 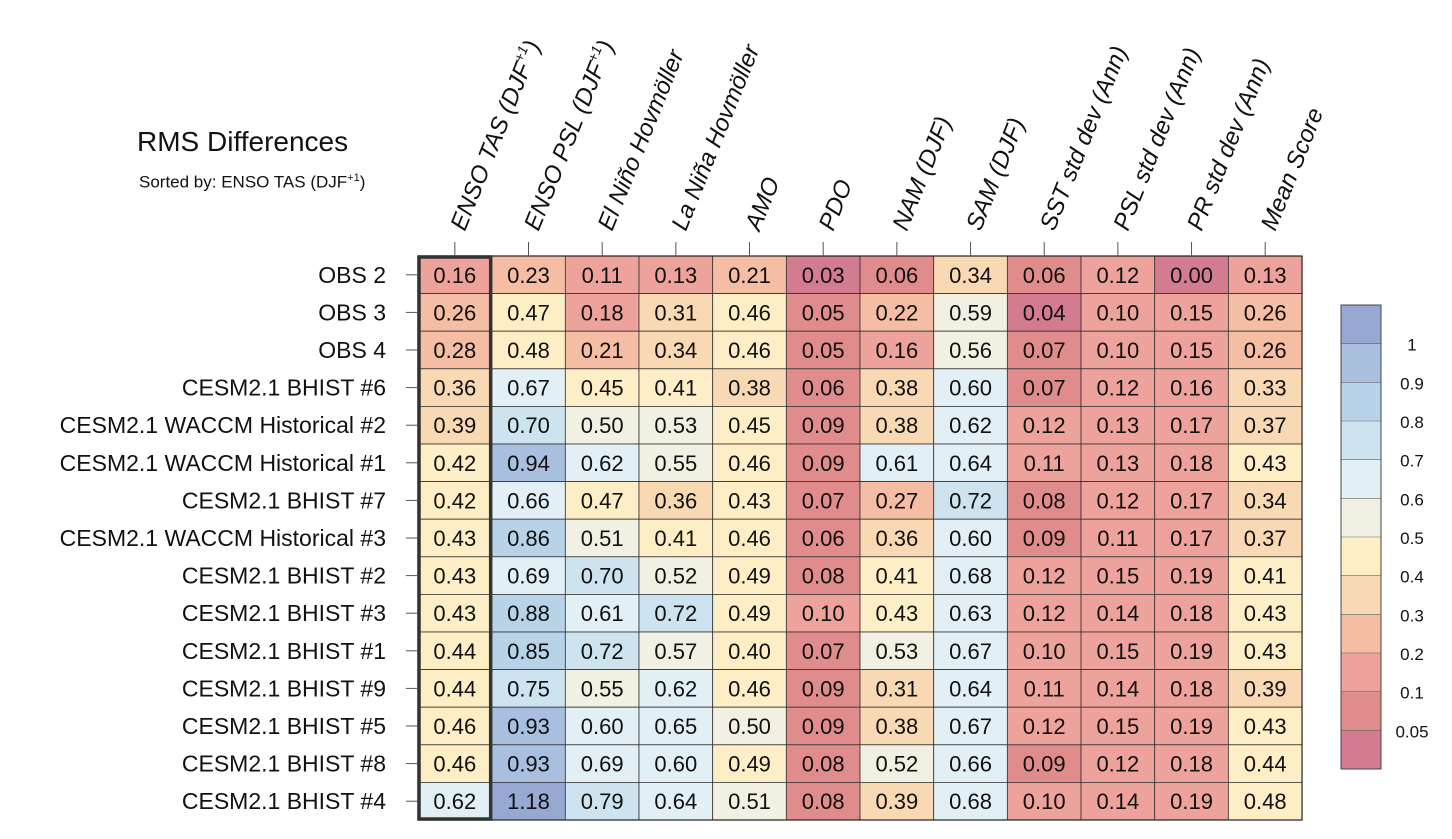 What do you see at coordinates (602, 425) in the screenshot?
I see `cell-value: 0.50` at bounding box center [602, 425].